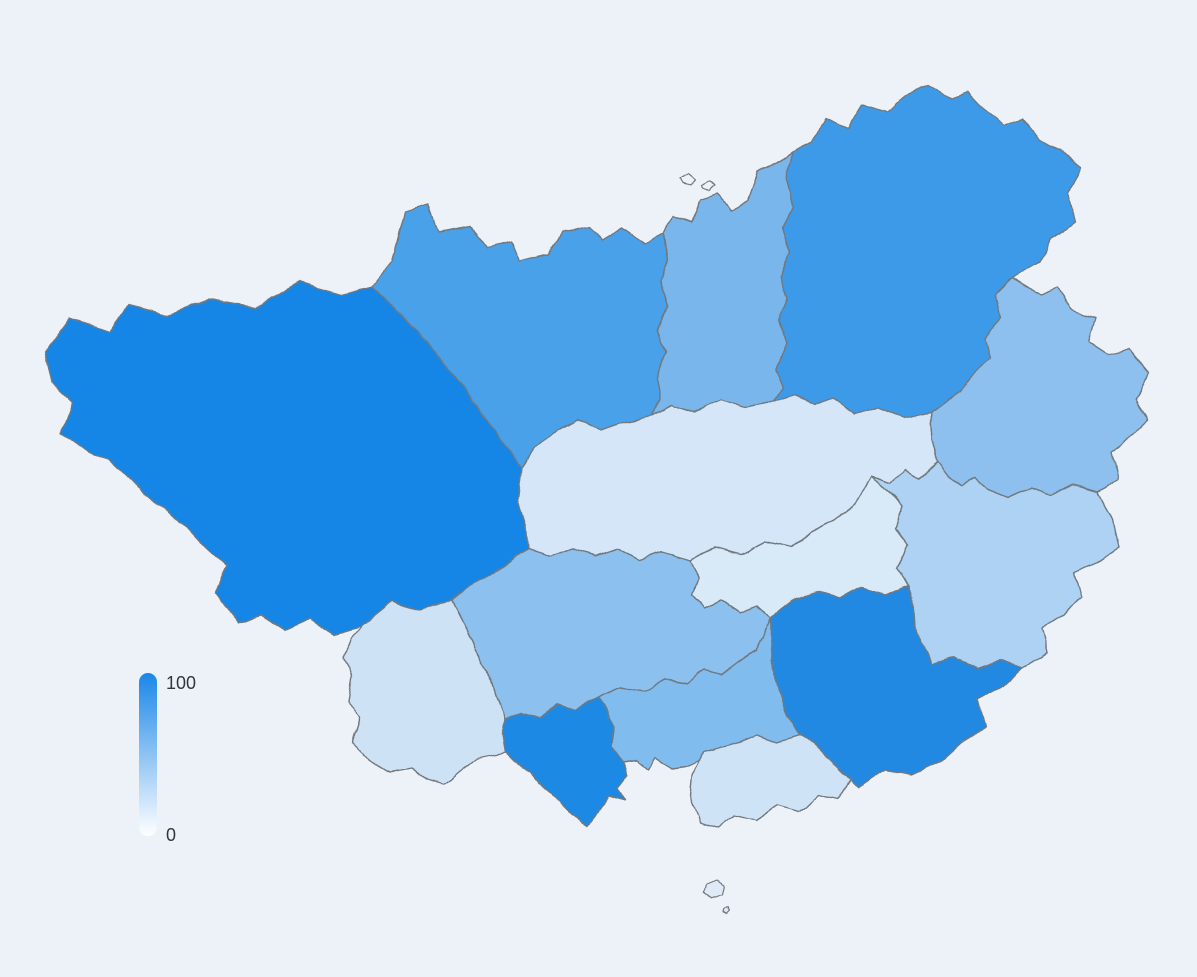 The image size is (1197, 977). I want to click on legend-gradient-bar, so click(148, 754).